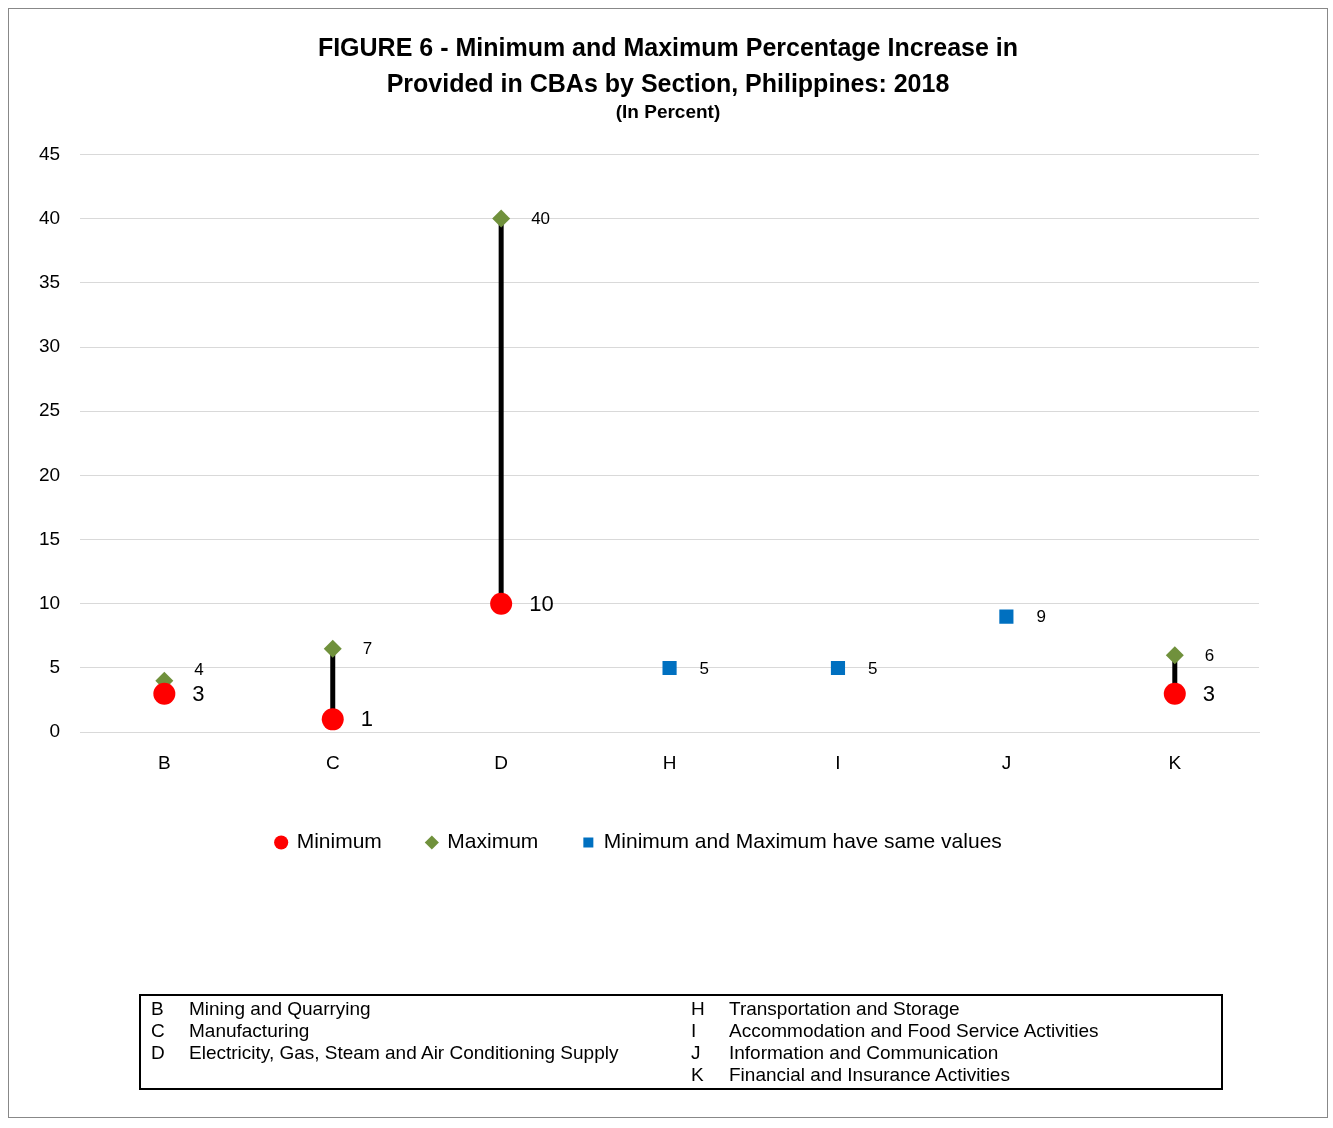  What do you see at coordinates (55, 731) in the screenshot?
I see `y-tick-label: 0` at bounding box center [55, 731].